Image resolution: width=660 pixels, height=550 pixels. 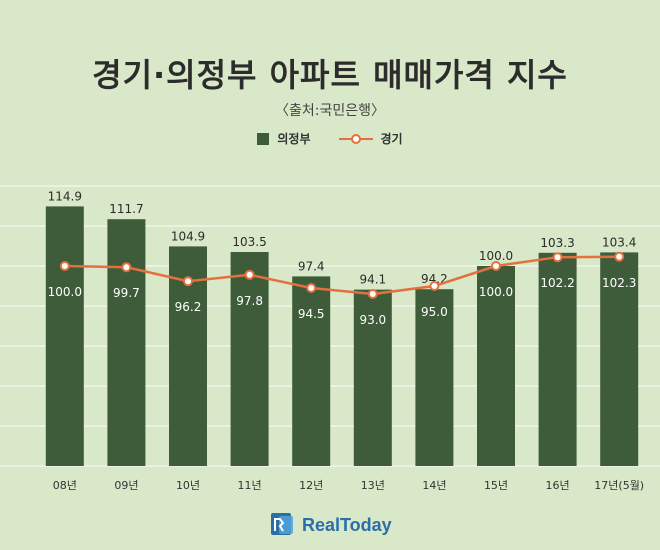 What do you see at coordinates (619, 485) in the screenshot?
I see `x-tick-label: 17년(5월)` at bounding box center [619, 485].